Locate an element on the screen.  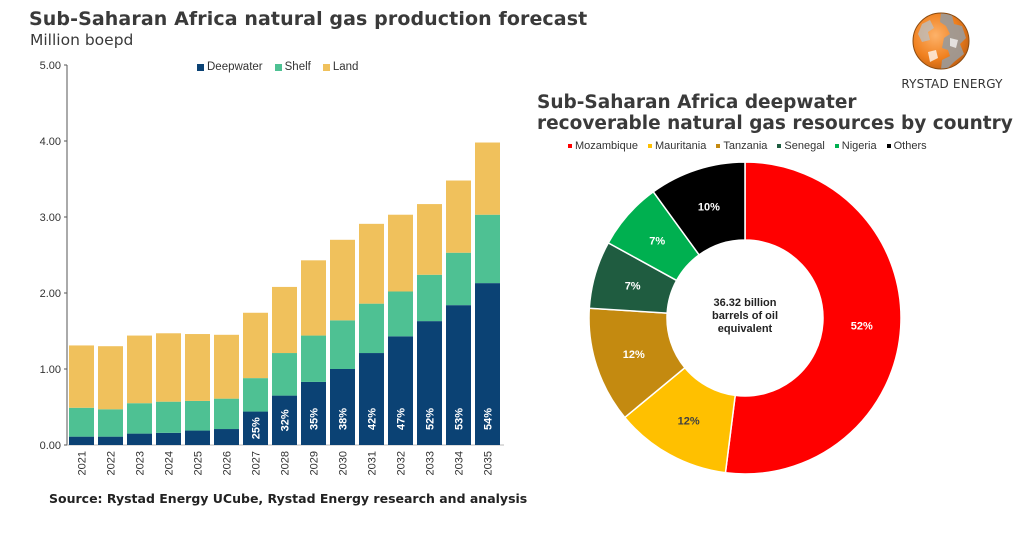
rystad-globe-icon is located at coordinates (941, 41).